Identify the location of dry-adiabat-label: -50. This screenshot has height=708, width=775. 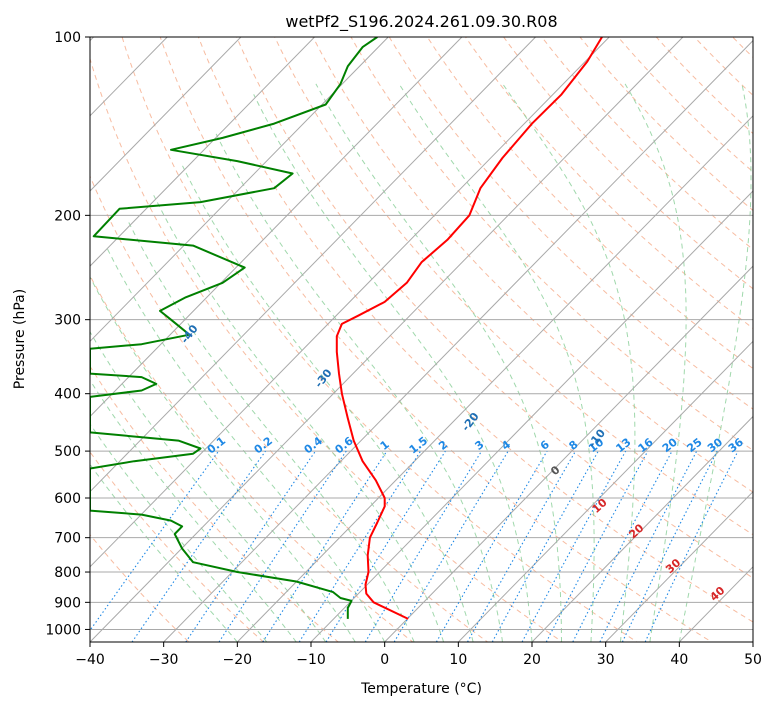
(66, 286).